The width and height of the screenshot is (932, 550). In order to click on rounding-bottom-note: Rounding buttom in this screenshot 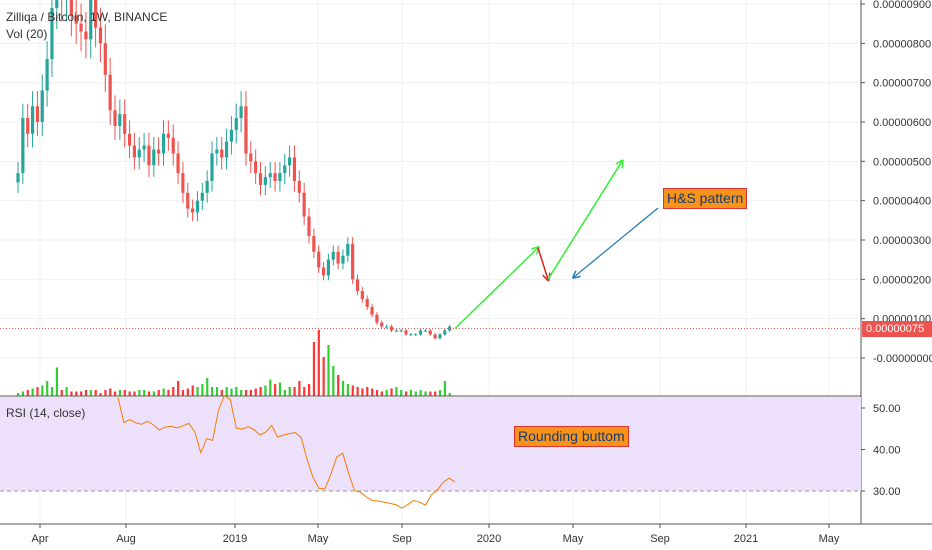, I will do `click(571, 436)`.